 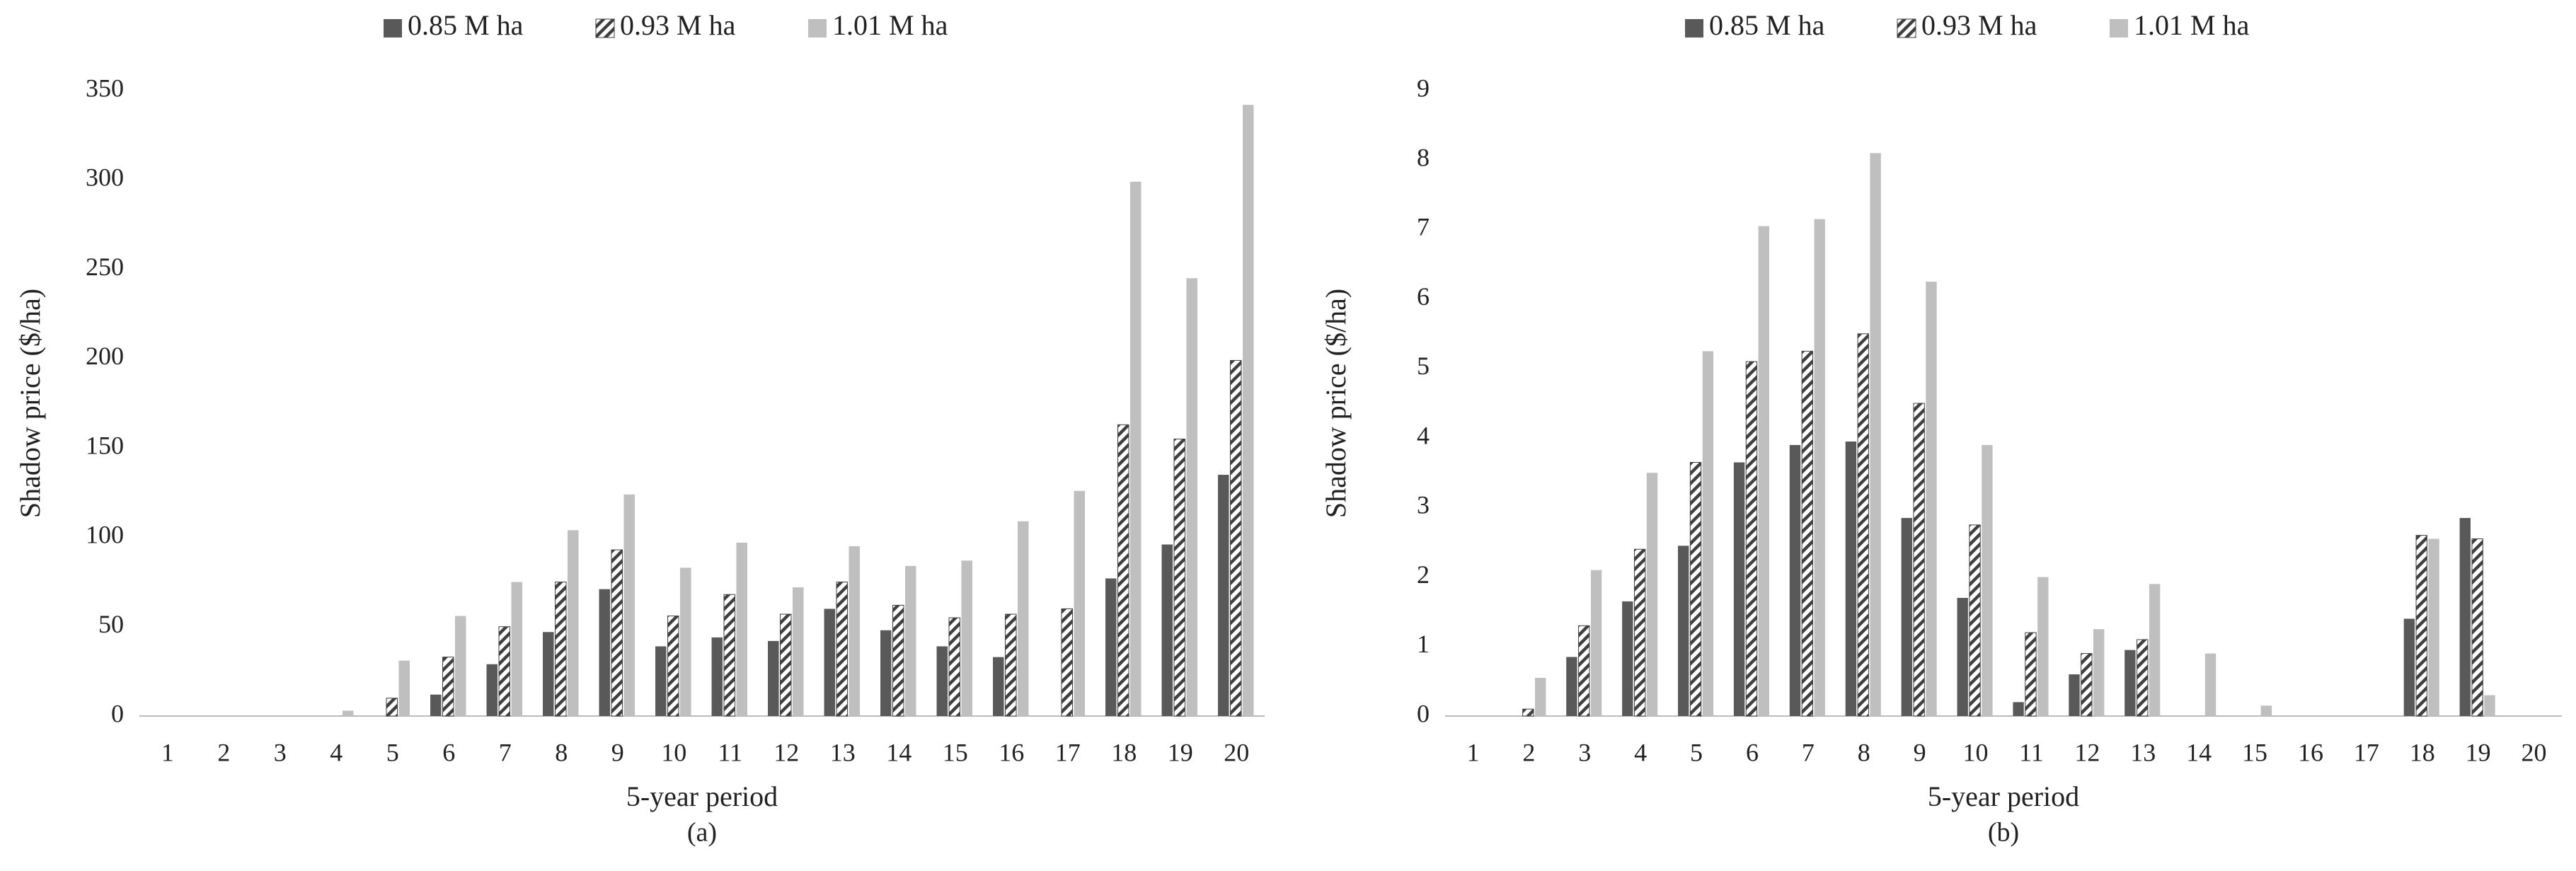 I want to click on x-tick-label: 13, so click(x=843, y=752).